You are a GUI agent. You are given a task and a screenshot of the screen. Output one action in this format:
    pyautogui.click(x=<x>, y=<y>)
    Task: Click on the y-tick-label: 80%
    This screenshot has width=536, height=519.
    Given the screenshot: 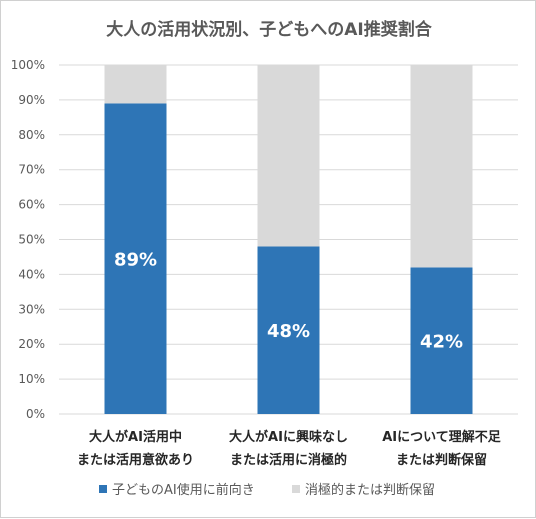 What is the action you would take?
    pyautogui.click(x=31, y=135)
    